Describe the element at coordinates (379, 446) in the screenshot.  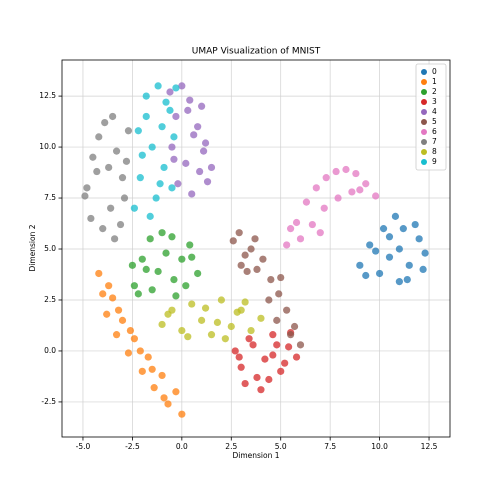
I see `x-tick-label: 10.0` at that location.